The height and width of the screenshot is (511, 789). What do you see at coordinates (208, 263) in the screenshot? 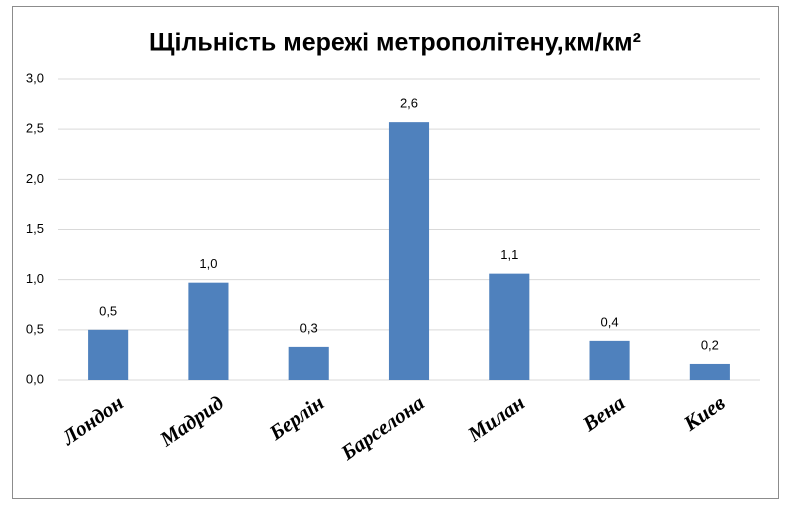
I see `value-label: 1,0` at bounding box center [208, 263].